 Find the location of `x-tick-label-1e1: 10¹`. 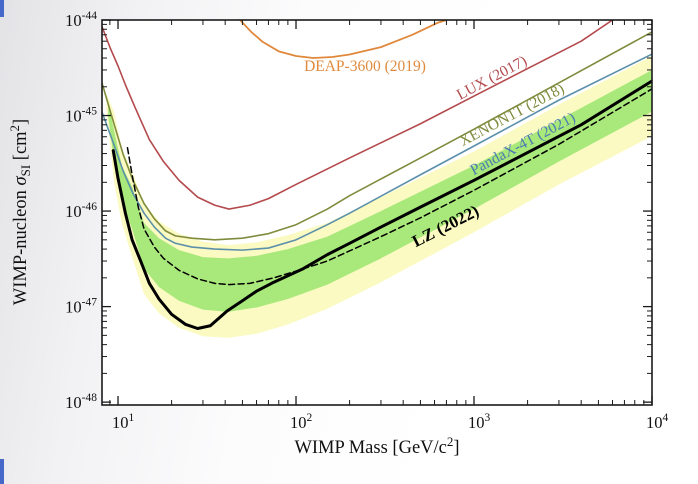

x-tick-label-1e1: 10¹ is located at coordinates (123, 422).